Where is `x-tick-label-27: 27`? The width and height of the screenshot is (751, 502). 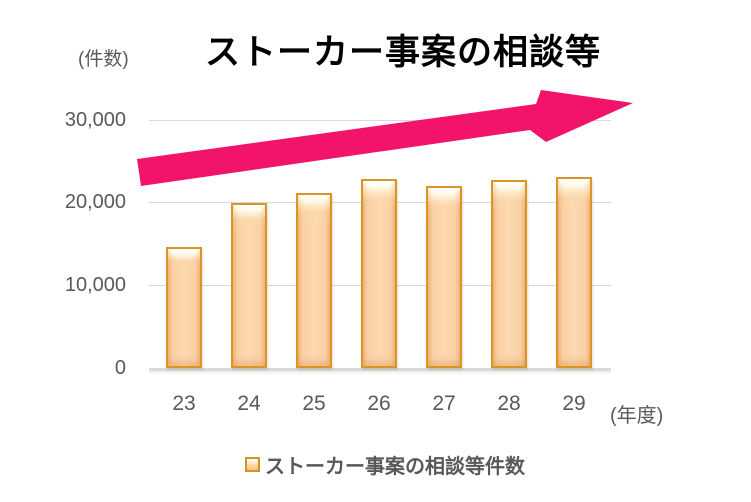
x-tick-label-27: 27 is located at coordinates (444, 403).